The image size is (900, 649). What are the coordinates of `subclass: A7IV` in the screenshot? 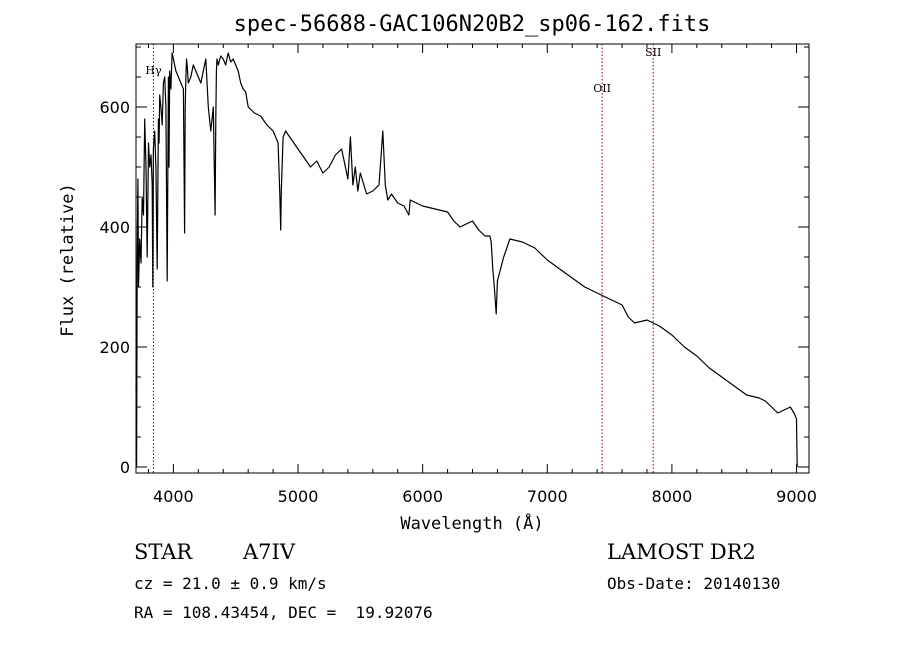 It's located at (269, 552).